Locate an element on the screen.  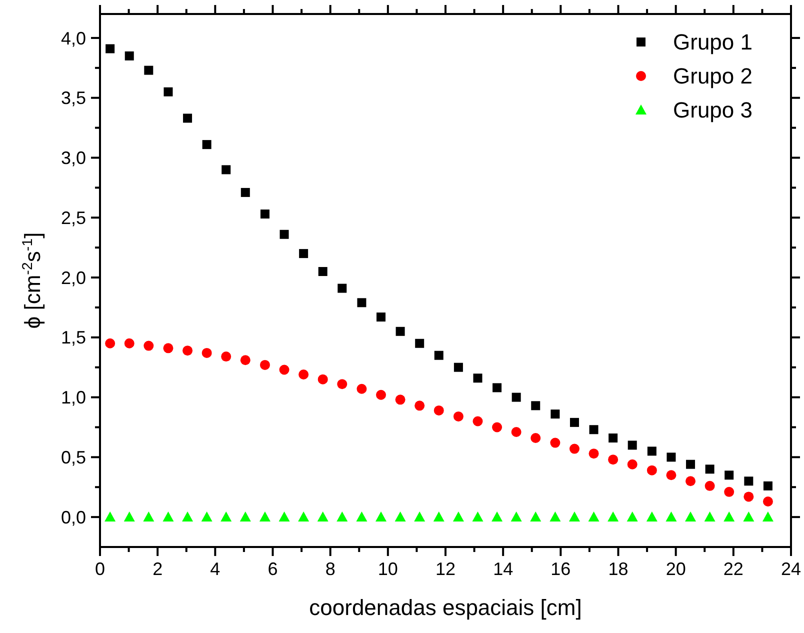
x-tick-label: 6 is located at coordinates (273, 569).